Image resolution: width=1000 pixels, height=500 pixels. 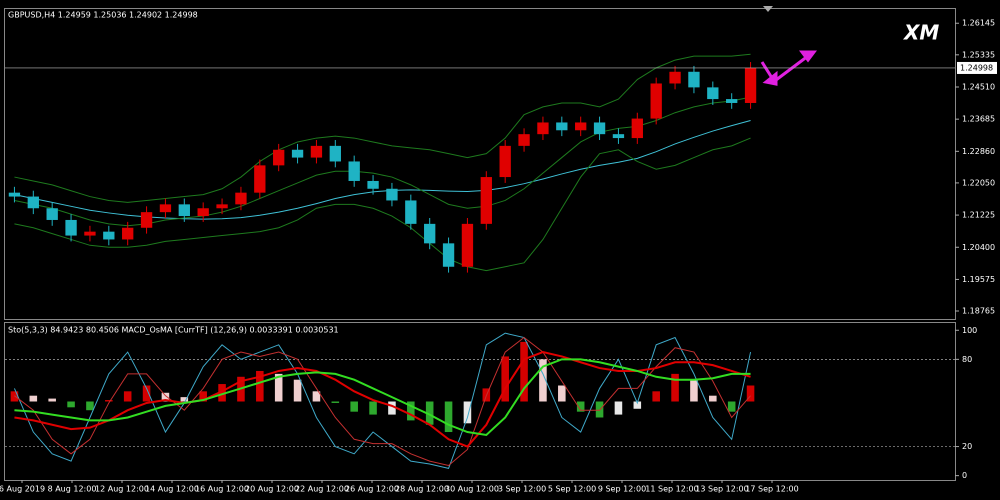 What do you see at coordinates (969, 330) in the screenshot?
I see `y-tick-label: 100` at bounding box center [969, 330].